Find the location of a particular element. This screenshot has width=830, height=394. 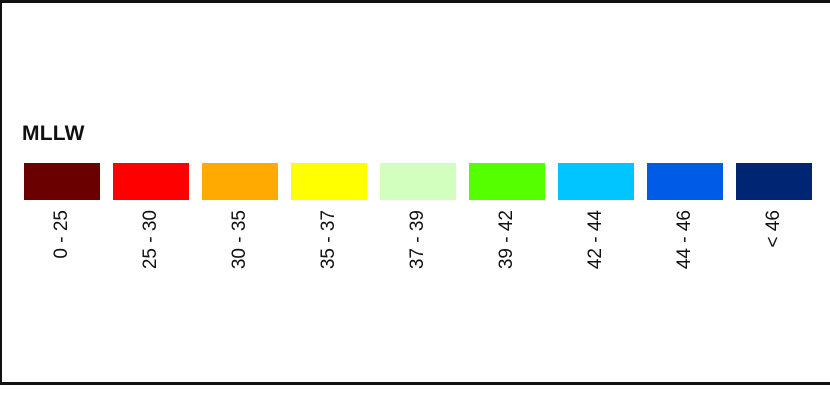

legend-range-label: 30 - 35 is located at coordinates (239, 240).